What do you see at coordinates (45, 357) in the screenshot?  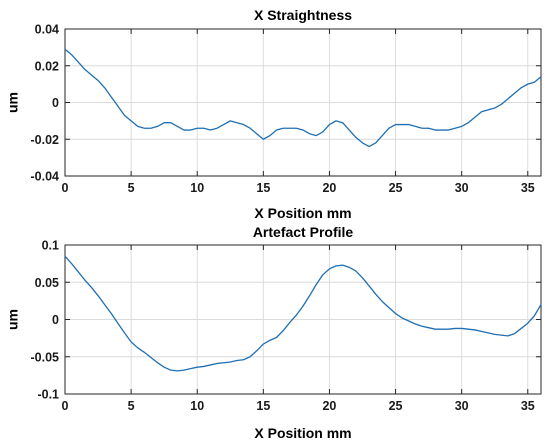 I see `y-tick-label: -0.05` at bounding box center [45, 357].